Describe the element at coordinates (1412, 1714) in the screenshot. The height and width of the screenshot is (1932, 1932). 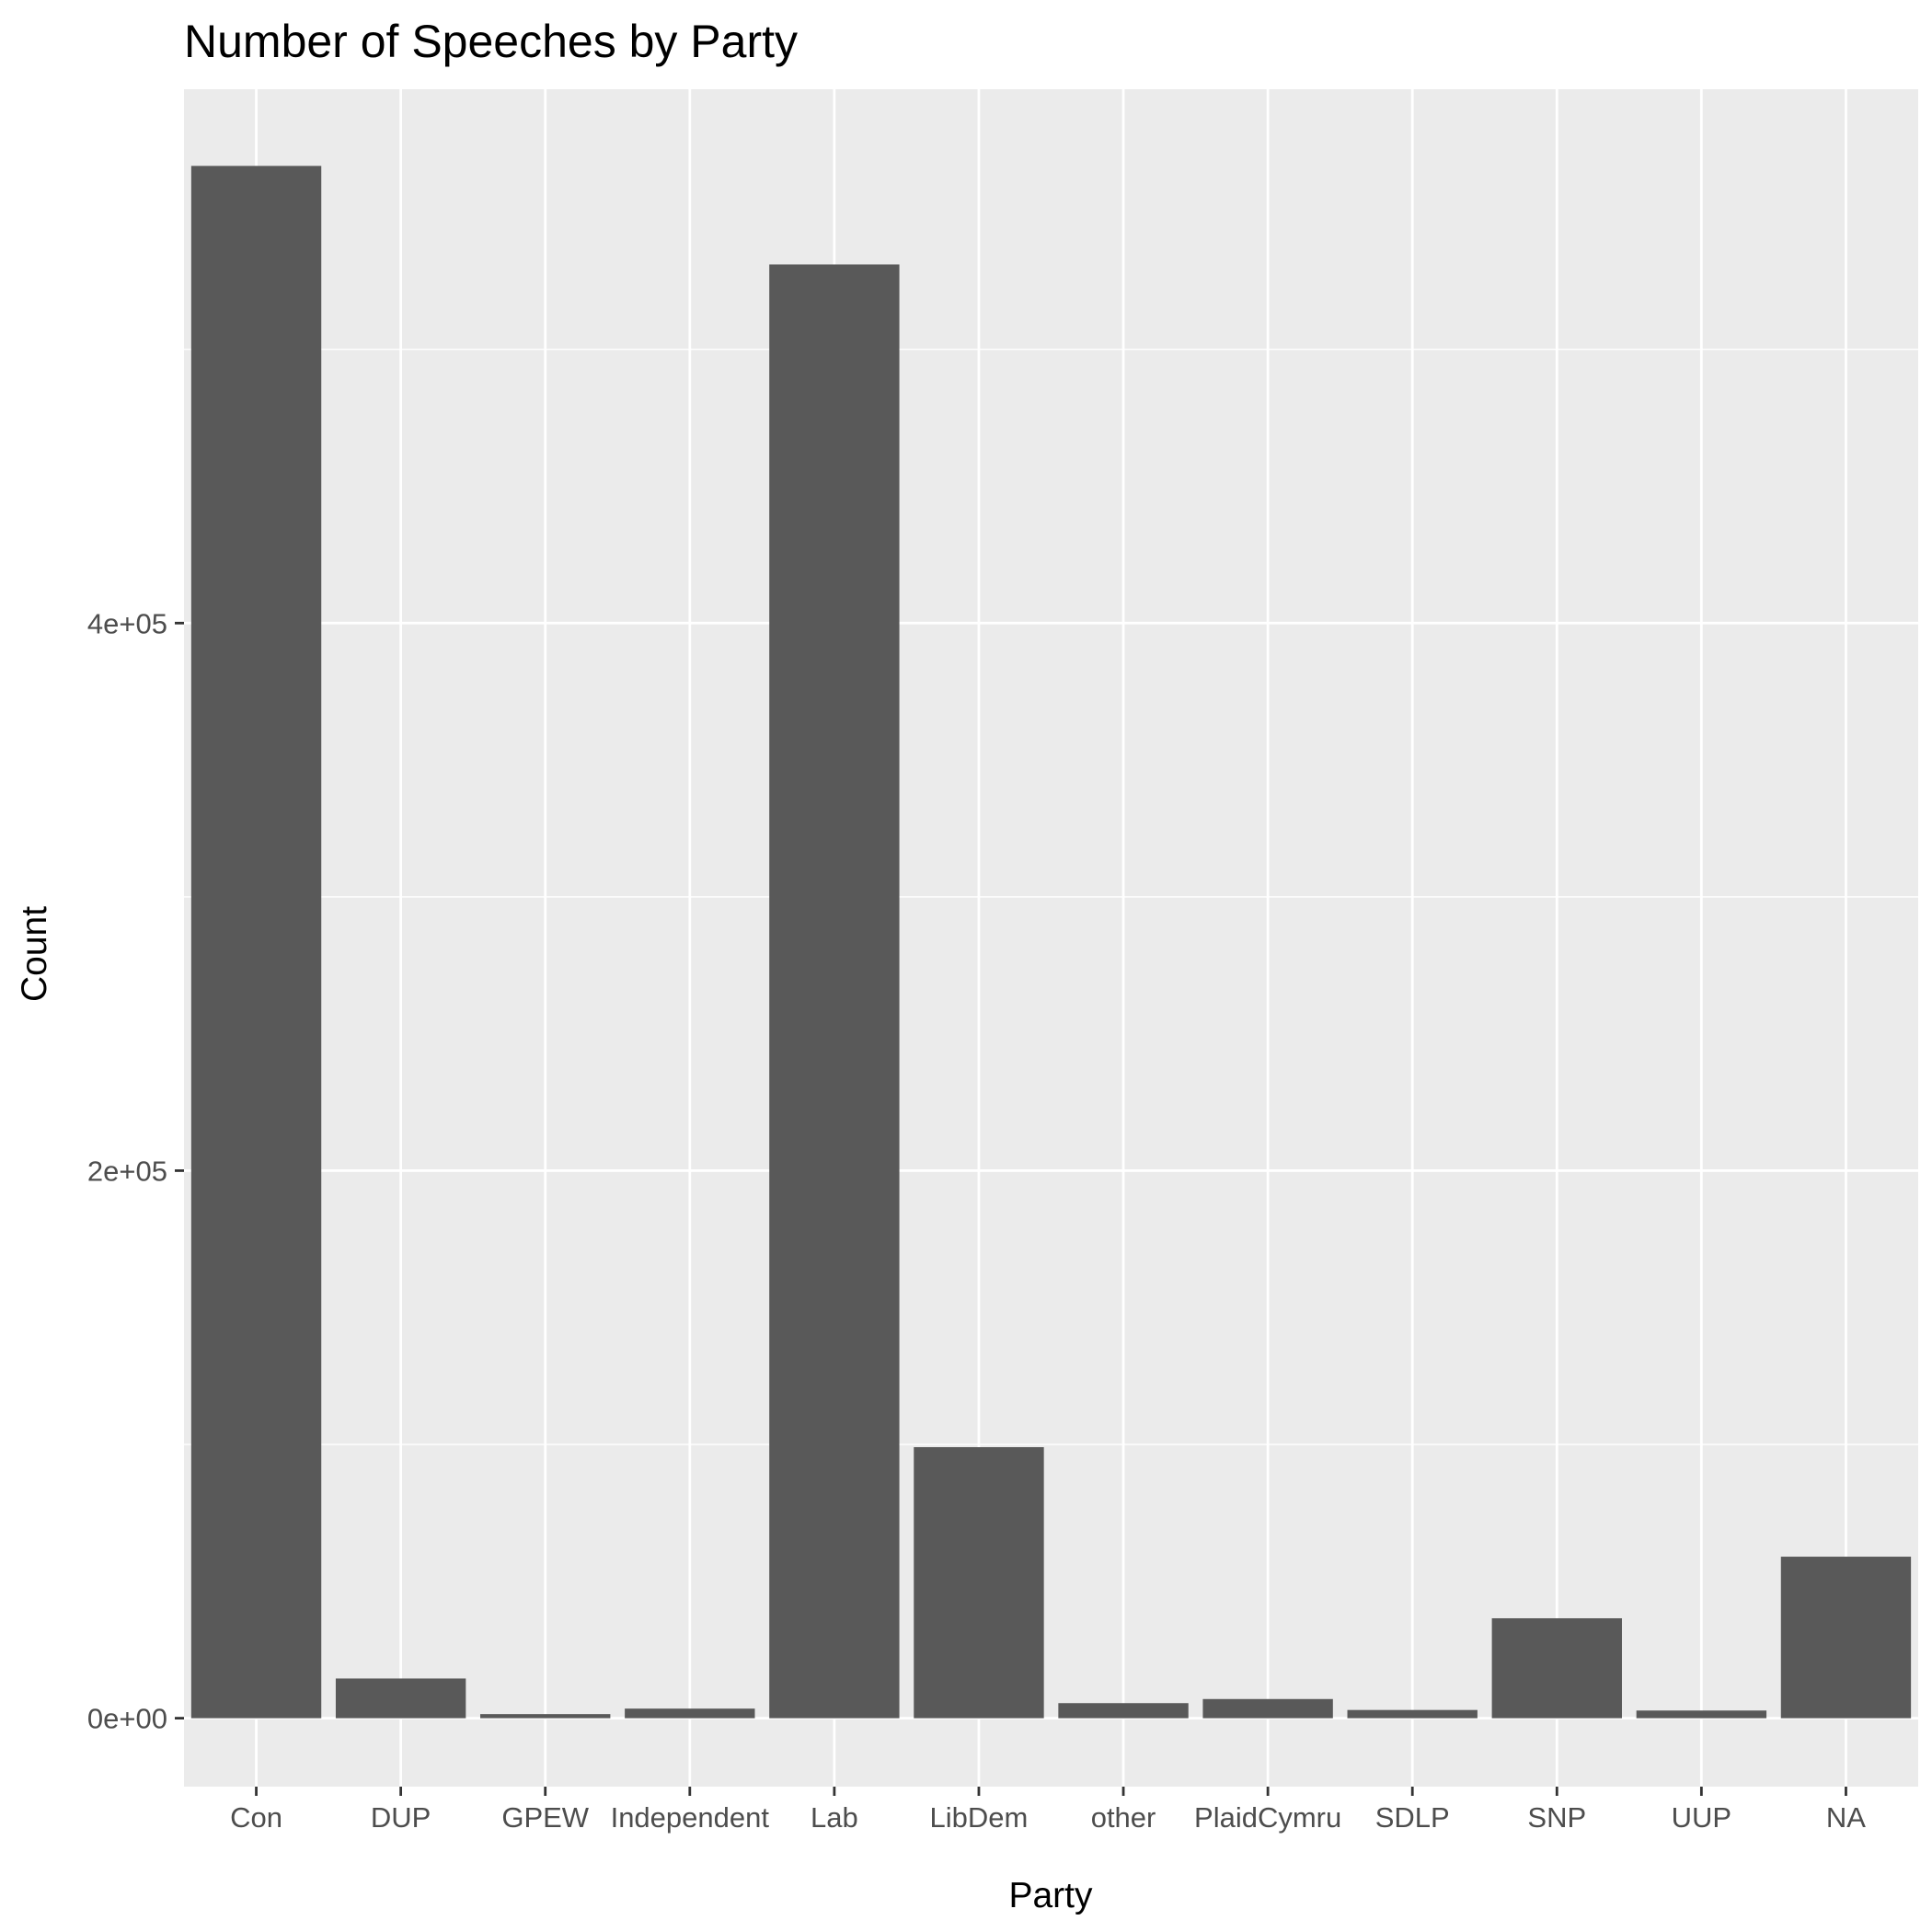
I see `bar-sdlp` at that location.